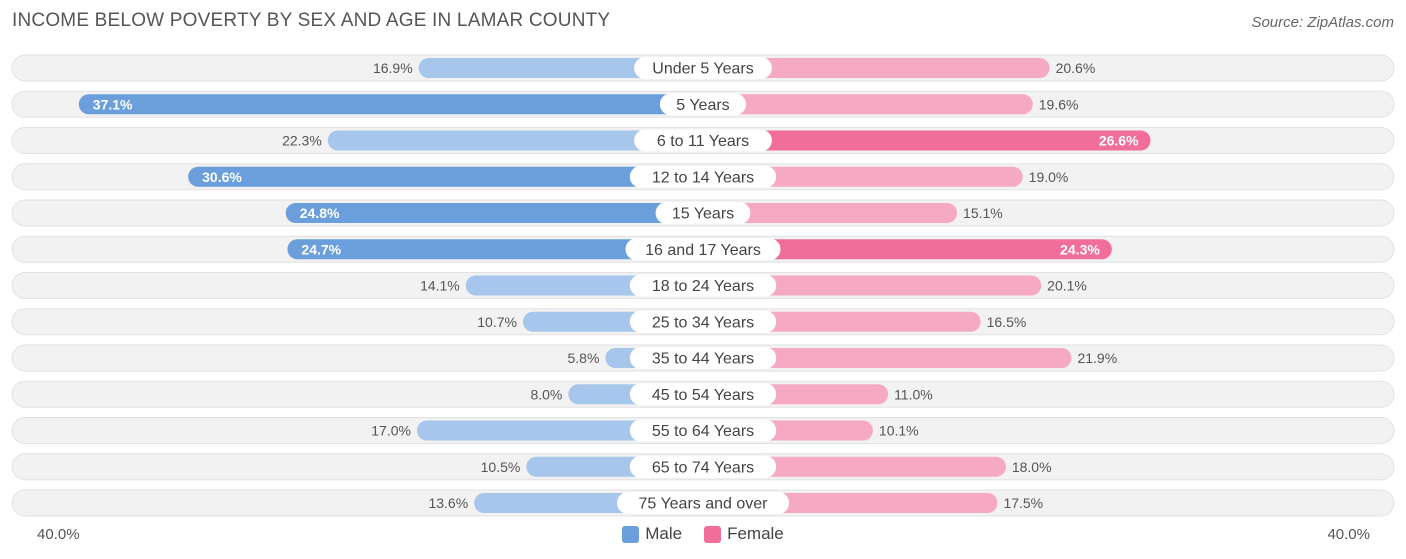 This screenshot has height=559, width=1406. Describe the element at coordinates (391, 431) in the screenshot. I see `value-label-male: 17.0%` at that location.